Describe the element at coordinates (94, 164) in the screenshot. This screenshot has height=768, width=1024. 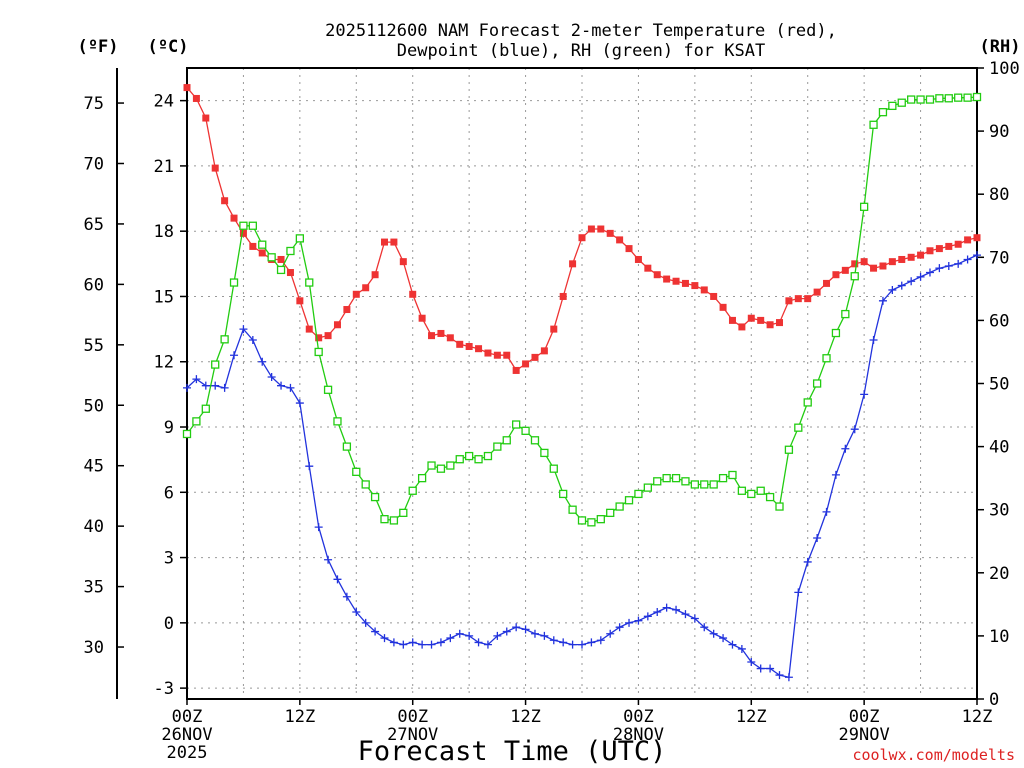
I see `fahrenheit-tick-label: 70` at that location.